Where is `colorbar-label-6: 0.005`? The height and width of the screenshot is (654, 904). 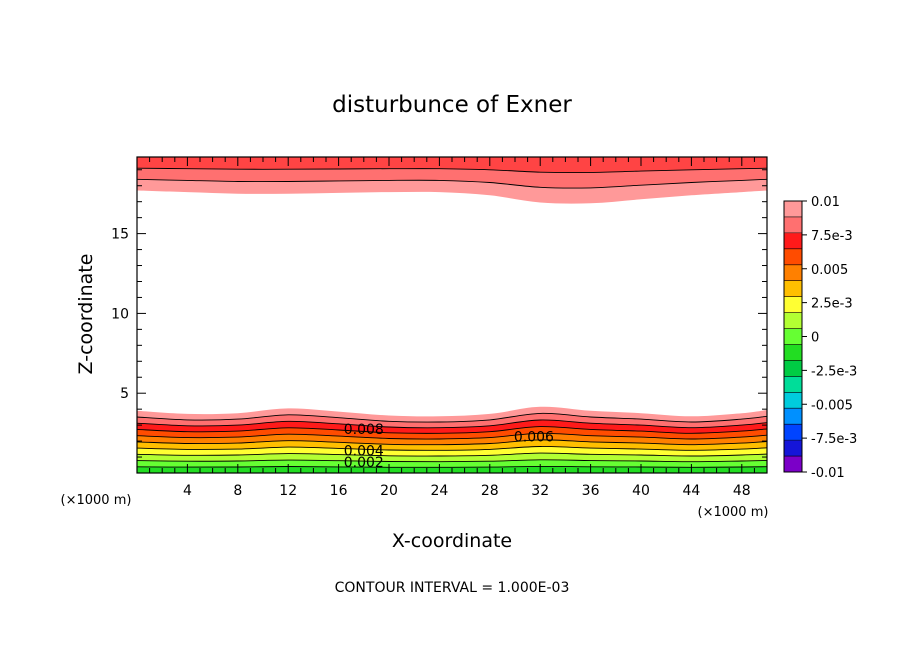
colorbar-label-6: 0.005 is located at coordinates (829, 270).